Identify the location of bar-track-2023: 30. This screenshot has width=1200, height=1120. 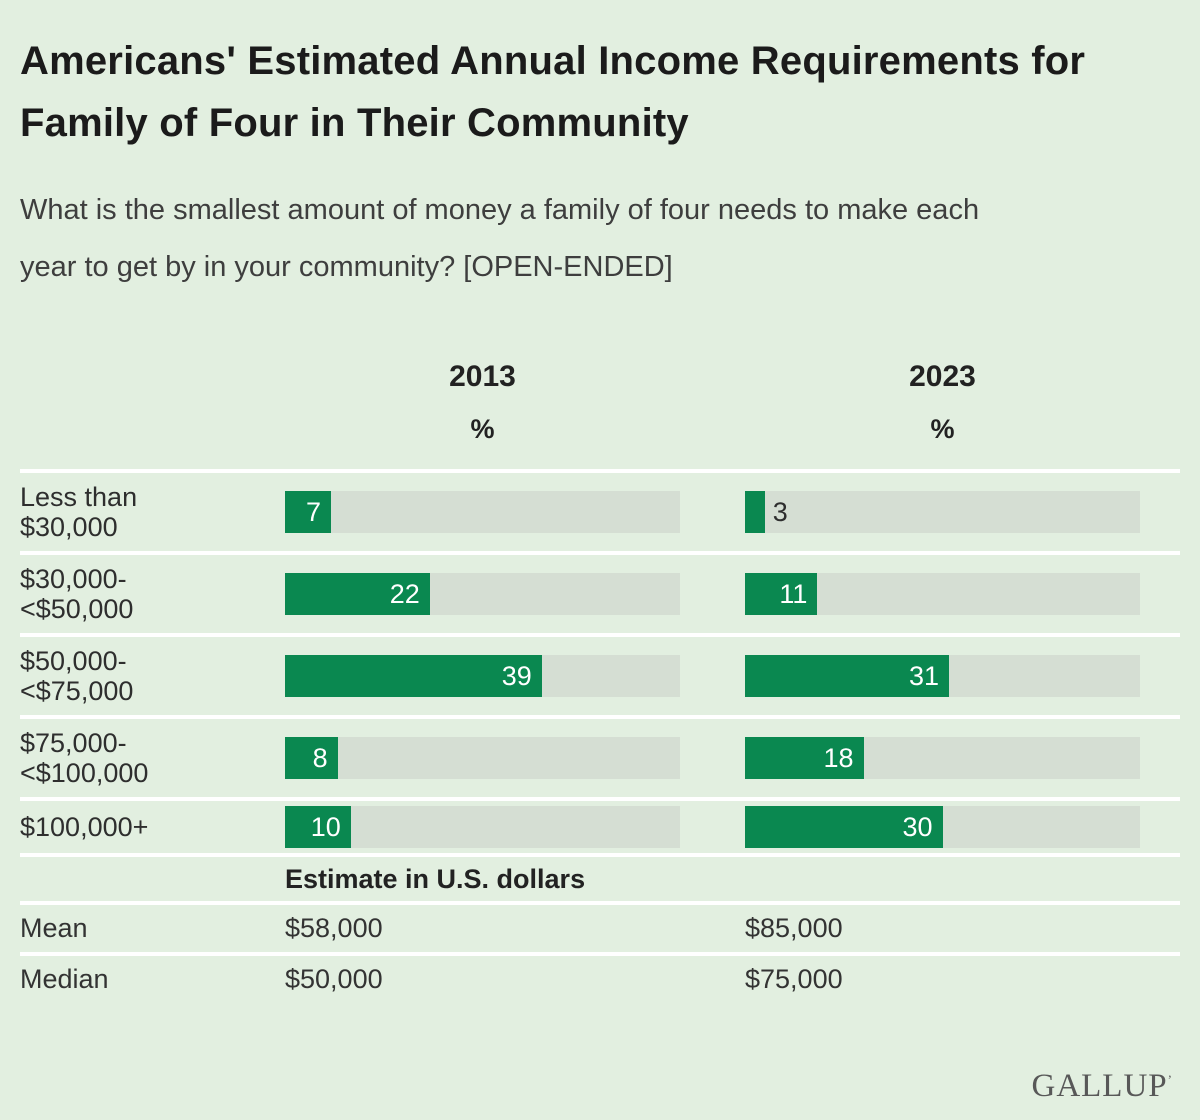
(942, 827).